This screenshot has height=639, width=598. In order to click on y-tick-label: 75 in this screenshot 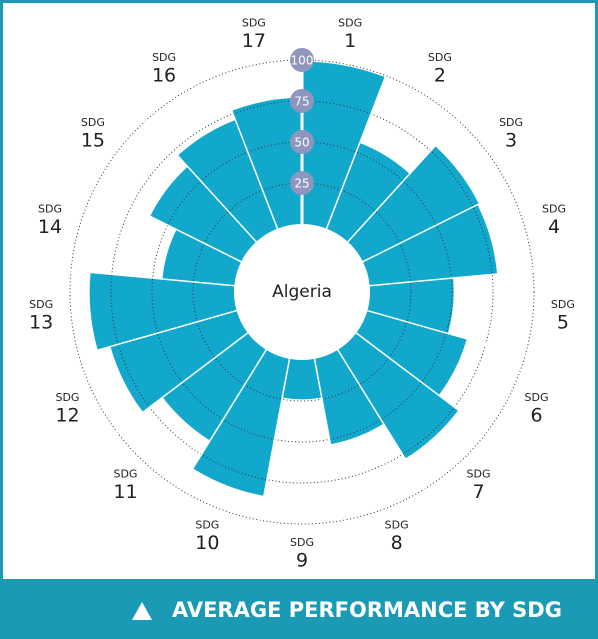, I will do `click(301, 102)`.